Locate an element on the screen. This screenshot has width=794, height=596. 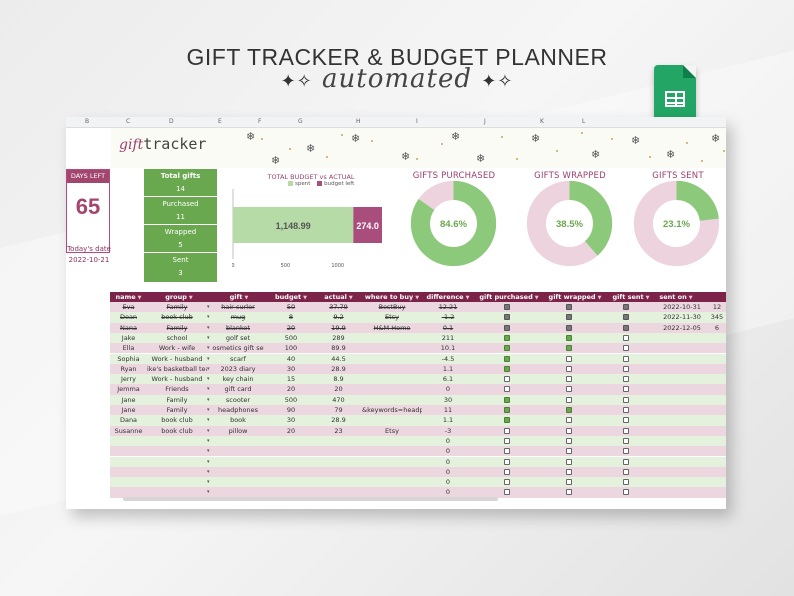
cell-sent-on: 2022-12-05 is located at coordinates (682, 327).